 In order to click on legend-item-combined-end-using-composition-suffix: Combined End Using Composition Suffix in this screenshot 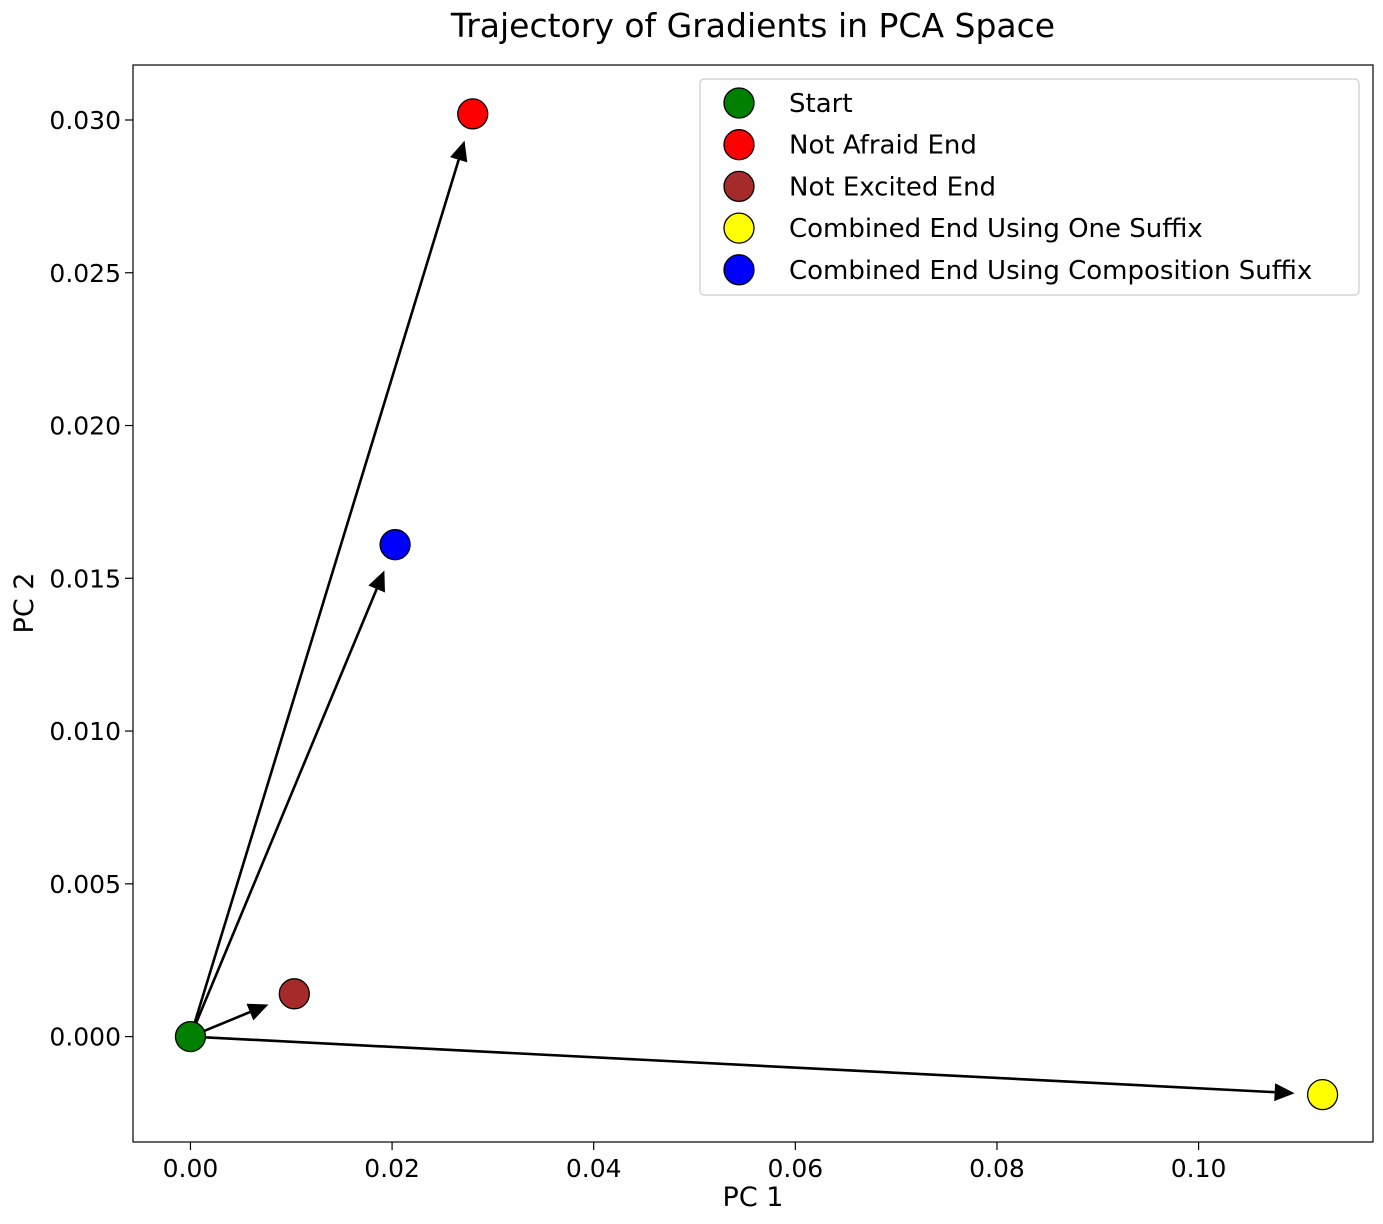, I will do `click(1017, 270)`.